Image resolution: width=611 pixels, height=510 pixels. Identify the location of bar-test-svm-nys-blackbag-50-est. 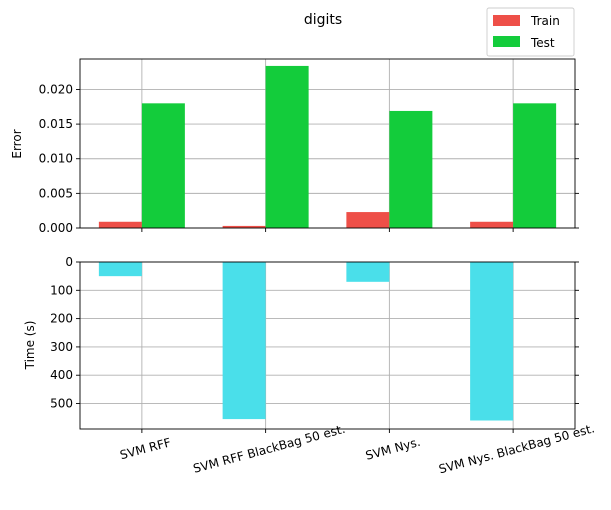
(535, 165).